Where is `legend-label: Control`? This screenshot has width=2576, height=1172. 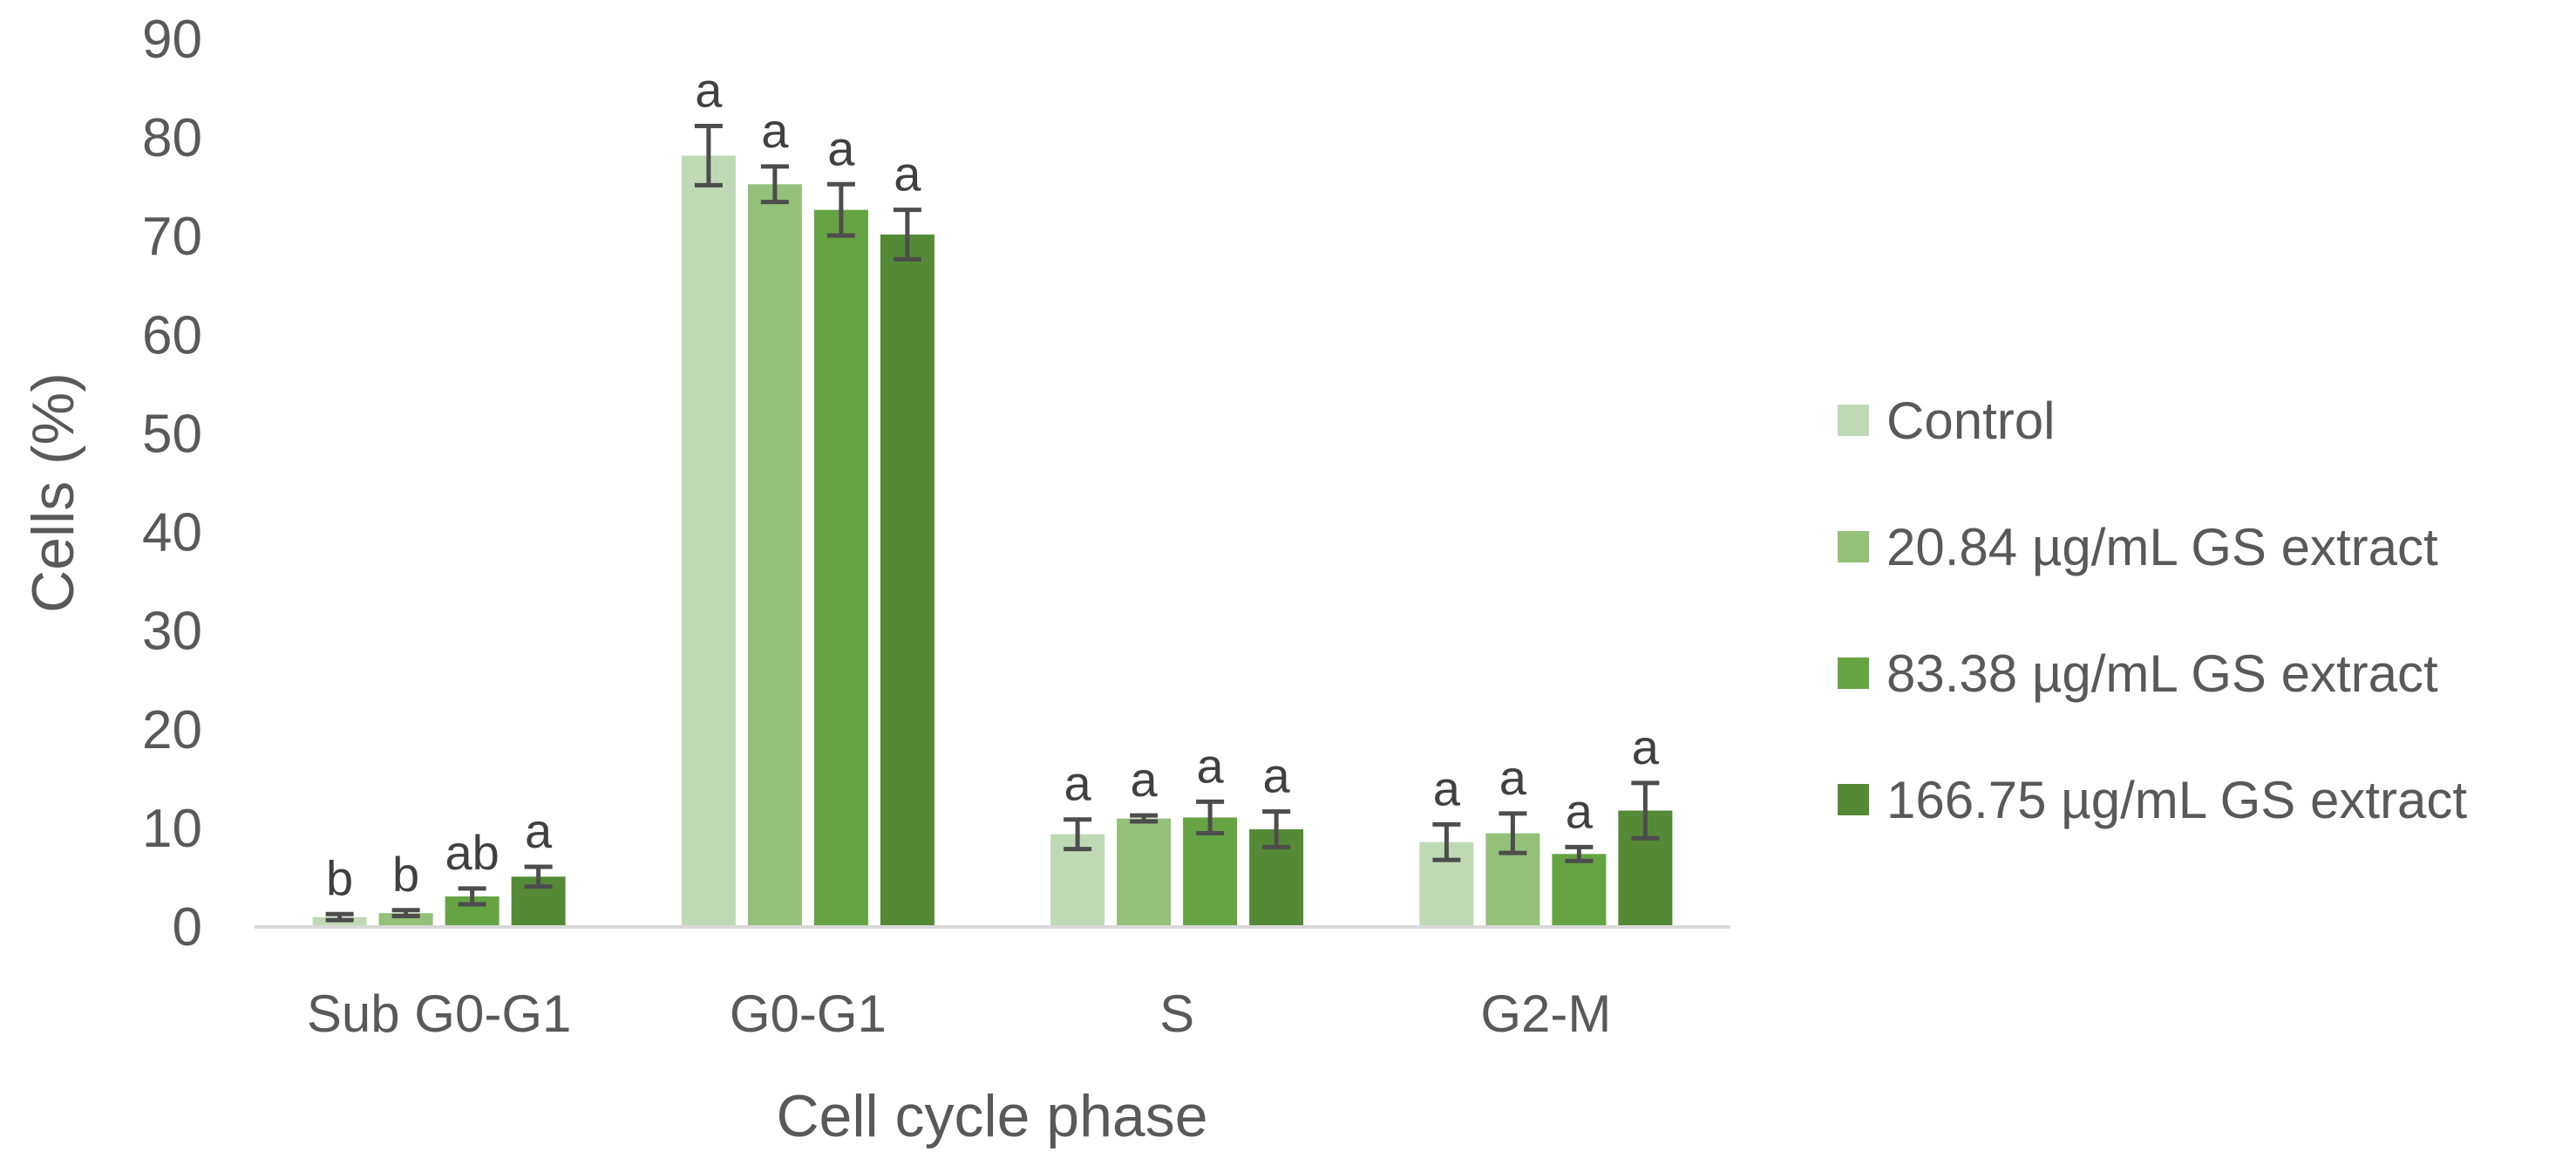 legend-label: Control is located at coordinates (1970, 421).